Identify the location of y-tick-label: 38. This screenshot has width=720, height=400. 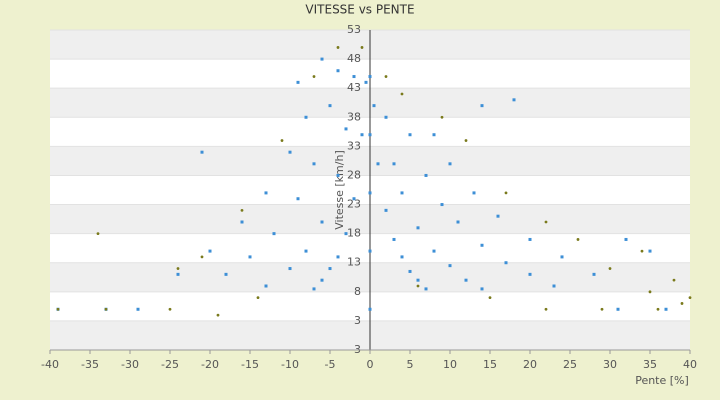
(354, 116).